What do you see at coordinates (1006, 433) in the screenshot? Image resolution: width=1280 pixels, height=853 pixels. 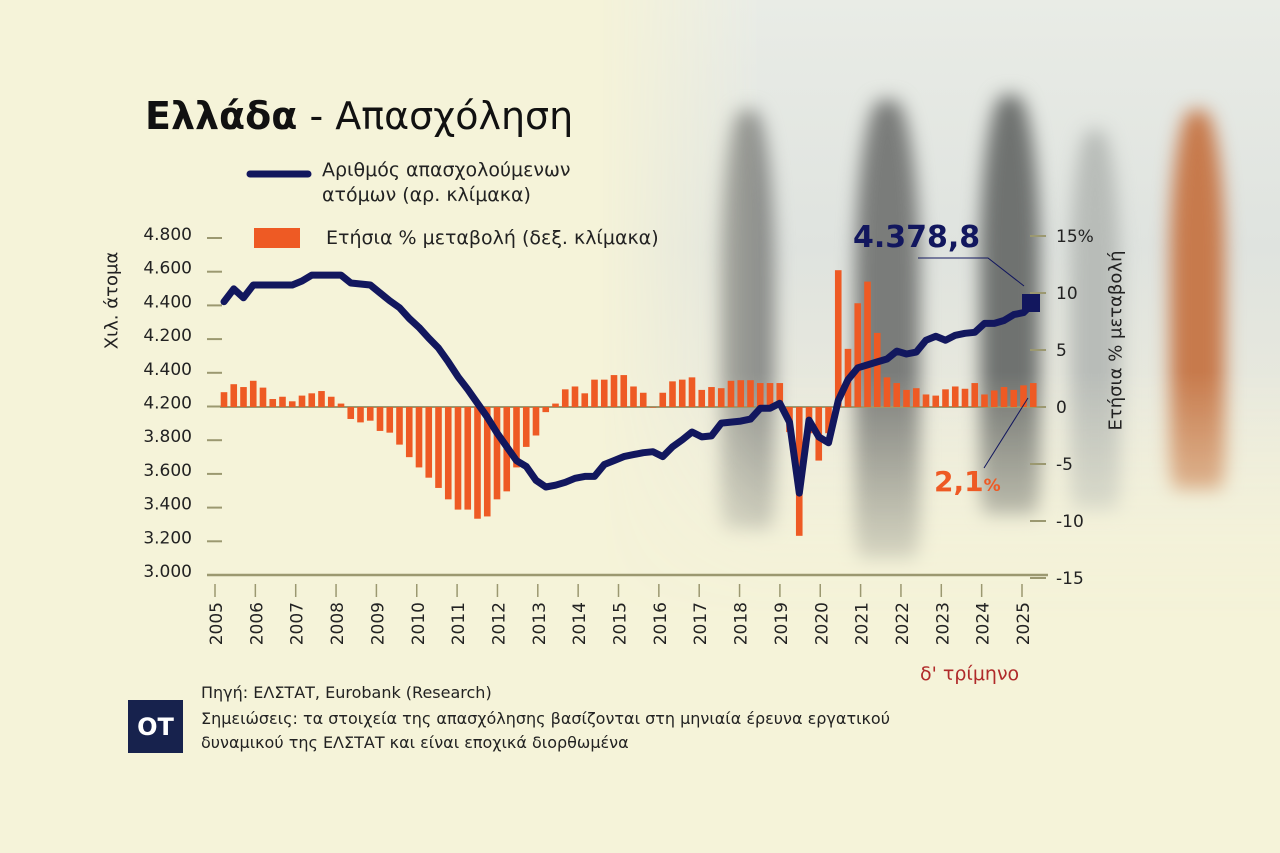 I see `last-change-leader` at bounding box center [1006, 433].